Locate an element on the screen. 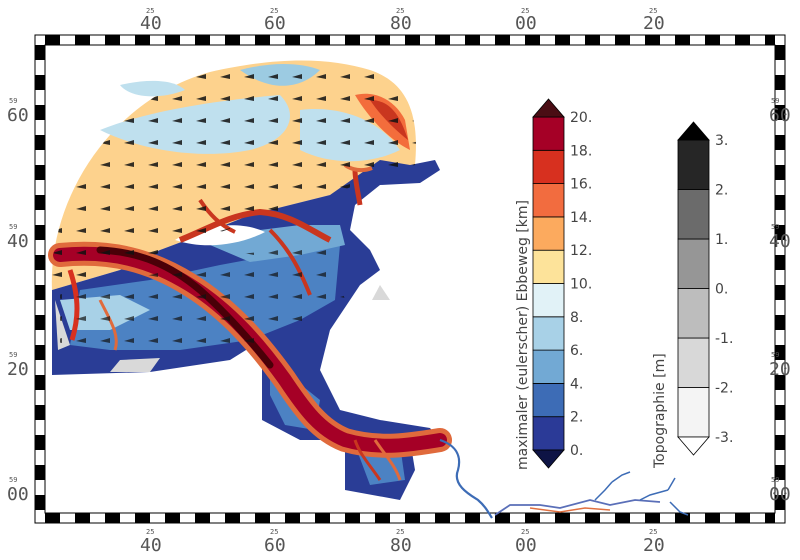  x-tick-major-top: 00 is located at coordinates (526, 23).